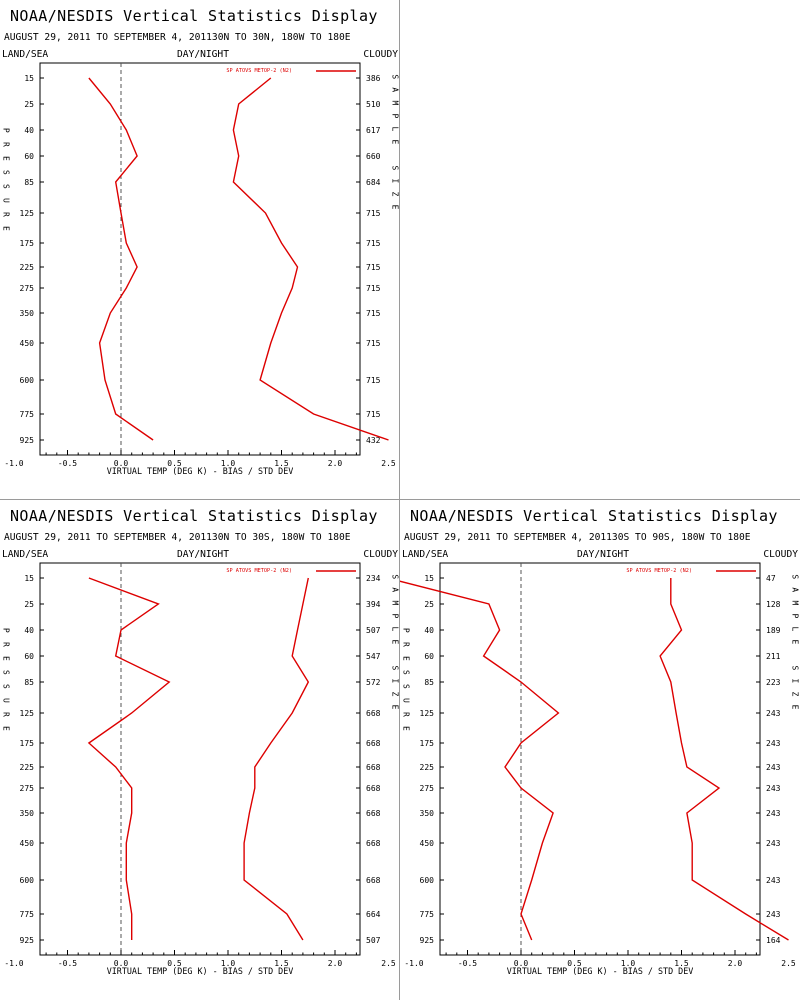  I want to click on y-axis-label: PRESSURE, so click(6, 684).